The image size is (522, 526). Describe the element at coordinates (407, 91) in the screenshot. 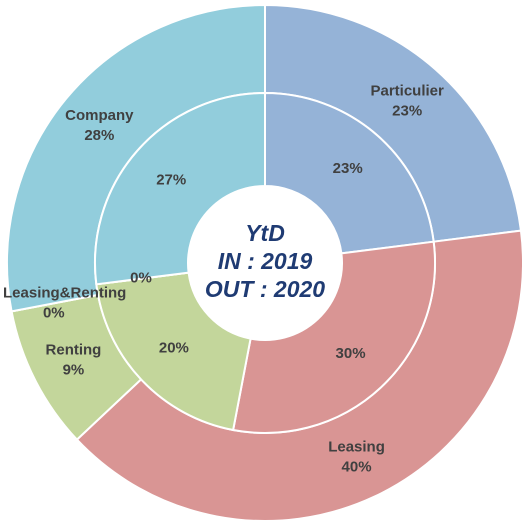

I see `category-label: Particulier` at that location.